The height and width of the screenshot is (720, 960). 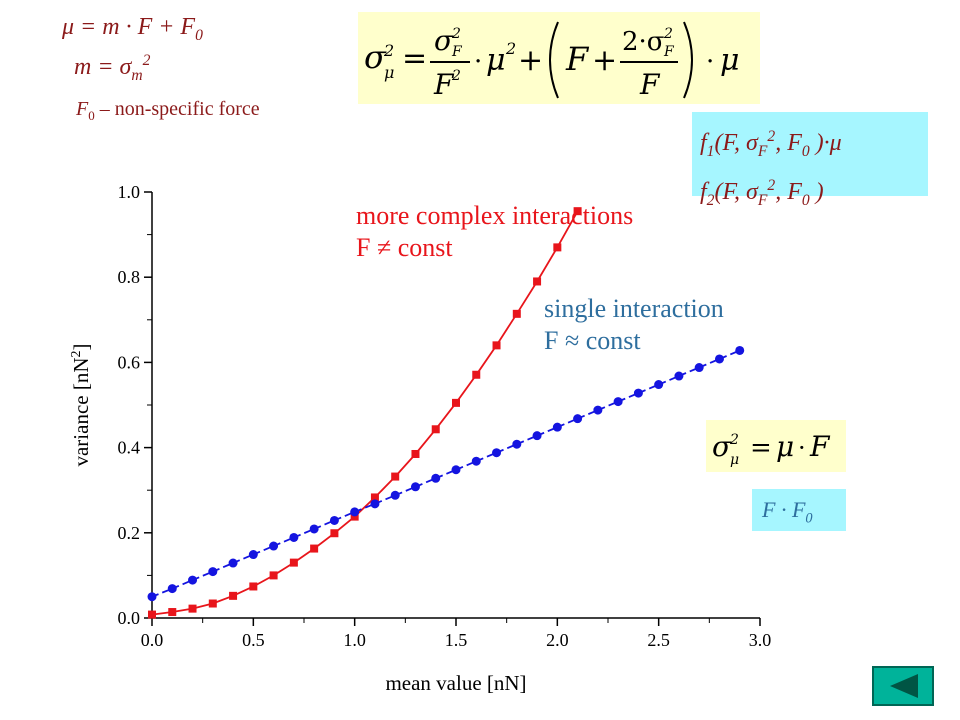 I want to click on m-formula-sup: 2, so click(x=146, y=60).